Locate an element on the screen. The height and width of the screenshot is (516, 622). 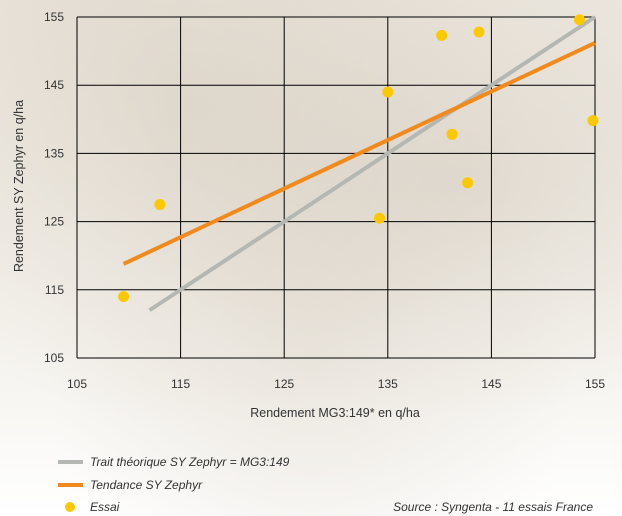
y-tick-label: 105 is located at coordinates (54, 358).